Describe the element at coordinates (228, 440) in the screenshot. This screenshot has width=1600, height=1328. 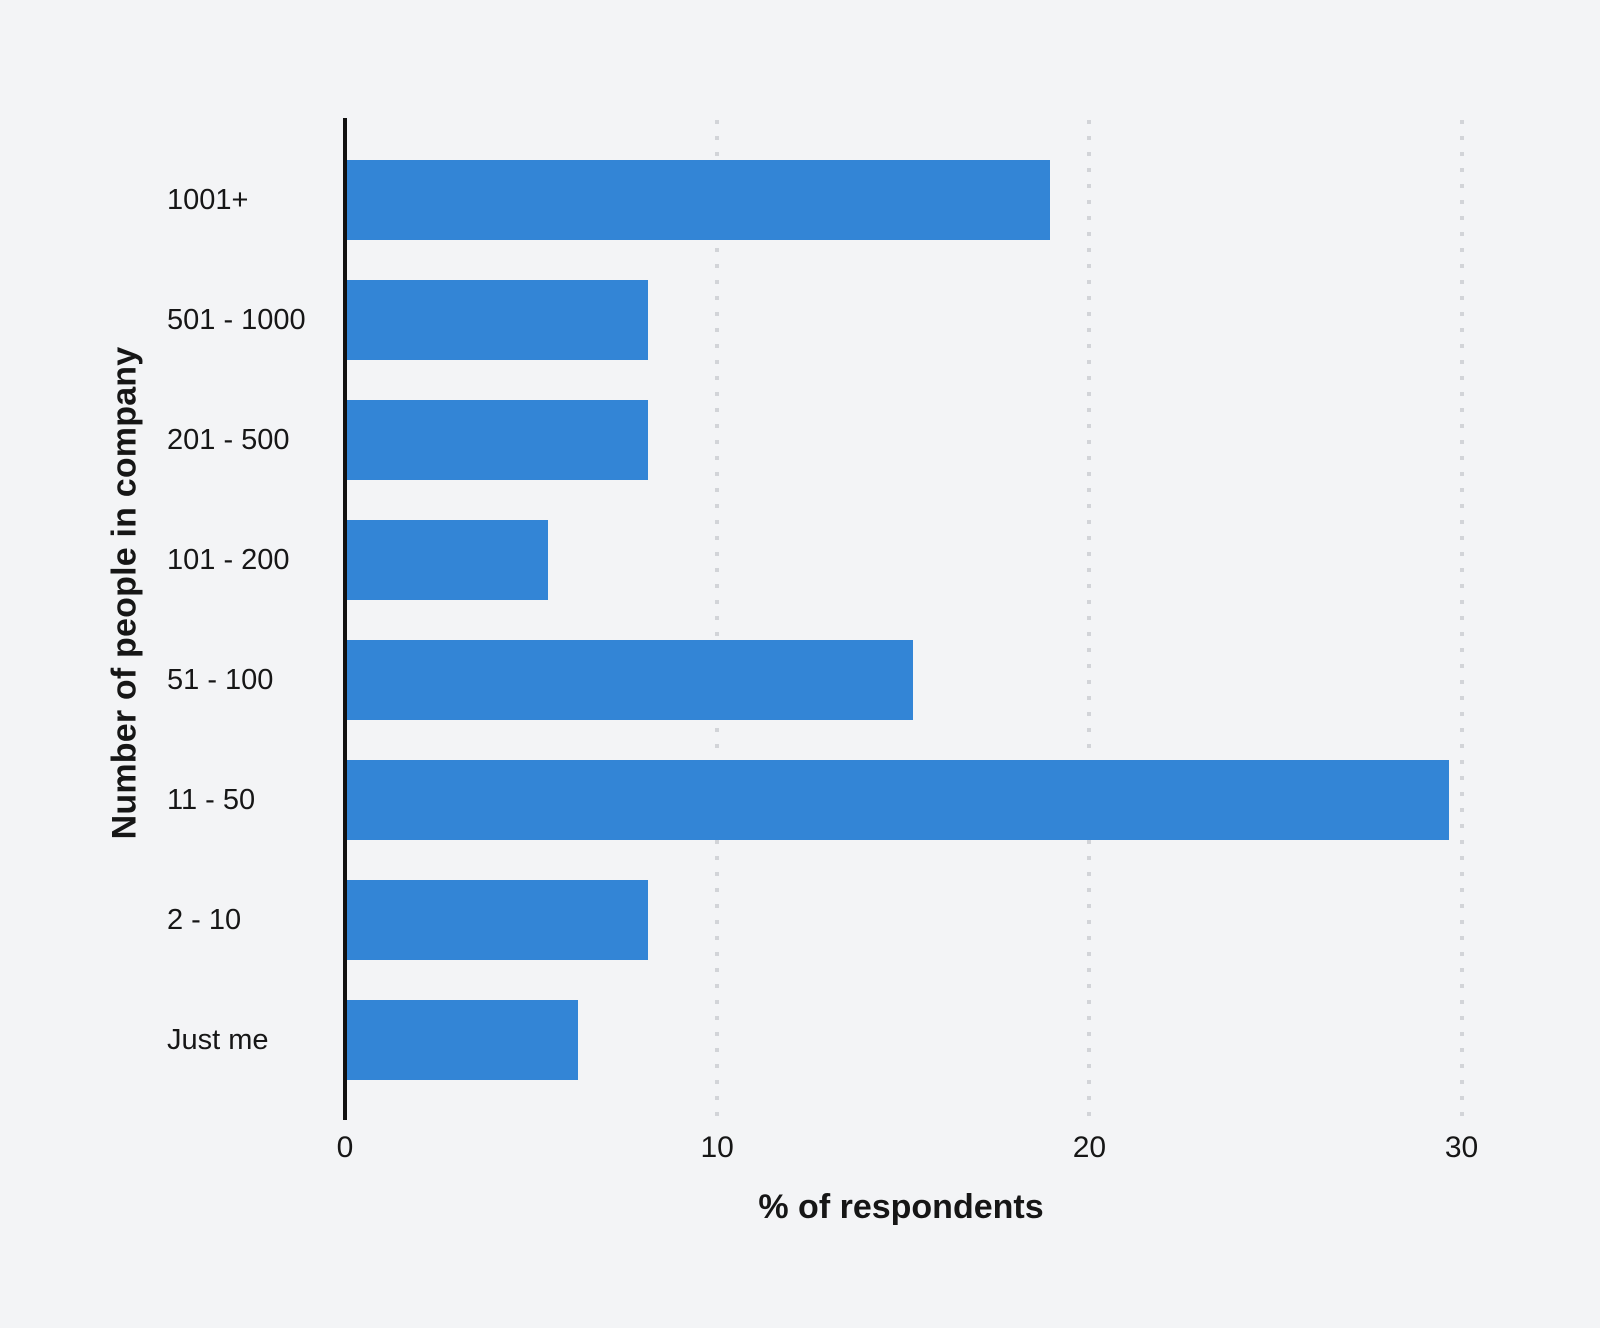
I see `y-label-2: 201 - 500` at that location.